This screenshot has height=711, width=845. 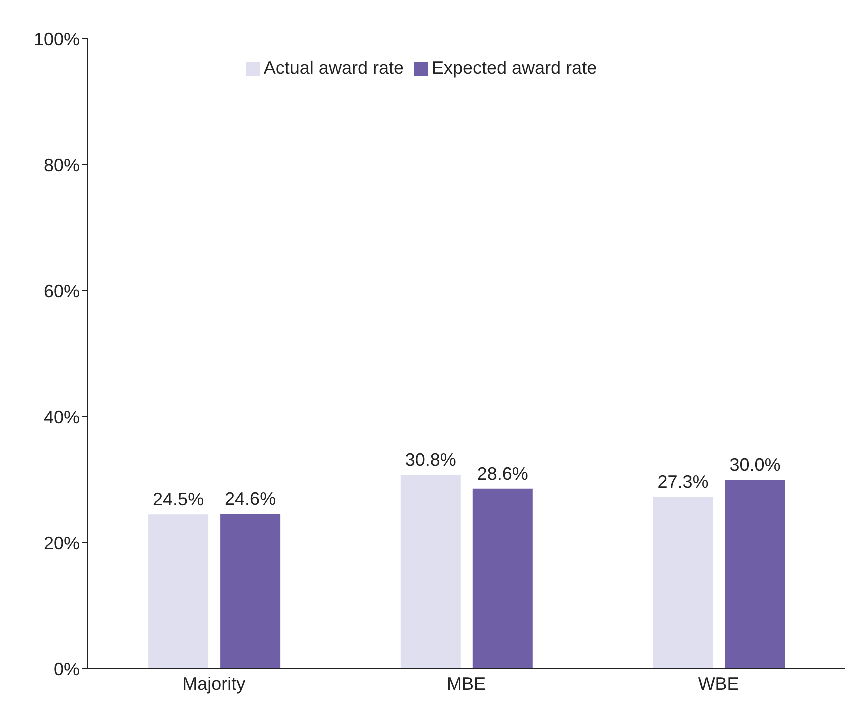 I want to click on x-tick-label: WBE, so click(x=719, y=684).